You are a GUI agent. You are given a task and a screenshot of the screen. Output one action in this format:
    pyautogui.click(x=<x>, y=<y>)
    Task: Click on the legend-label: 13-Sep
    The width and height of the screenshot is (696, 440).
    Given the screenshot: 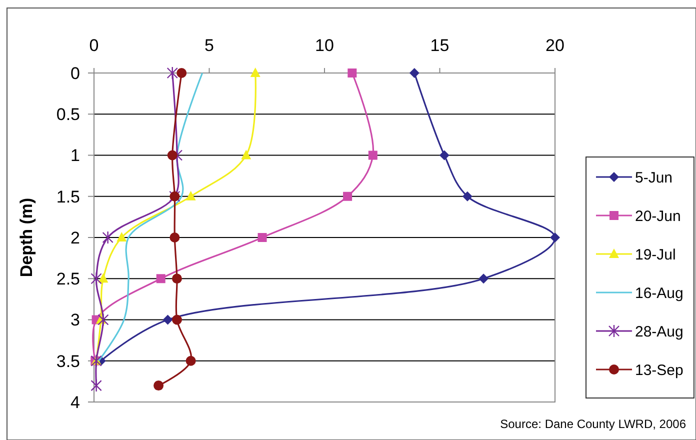 What is the action you would take?
    pyautogui.click(x=659, y=370)
    